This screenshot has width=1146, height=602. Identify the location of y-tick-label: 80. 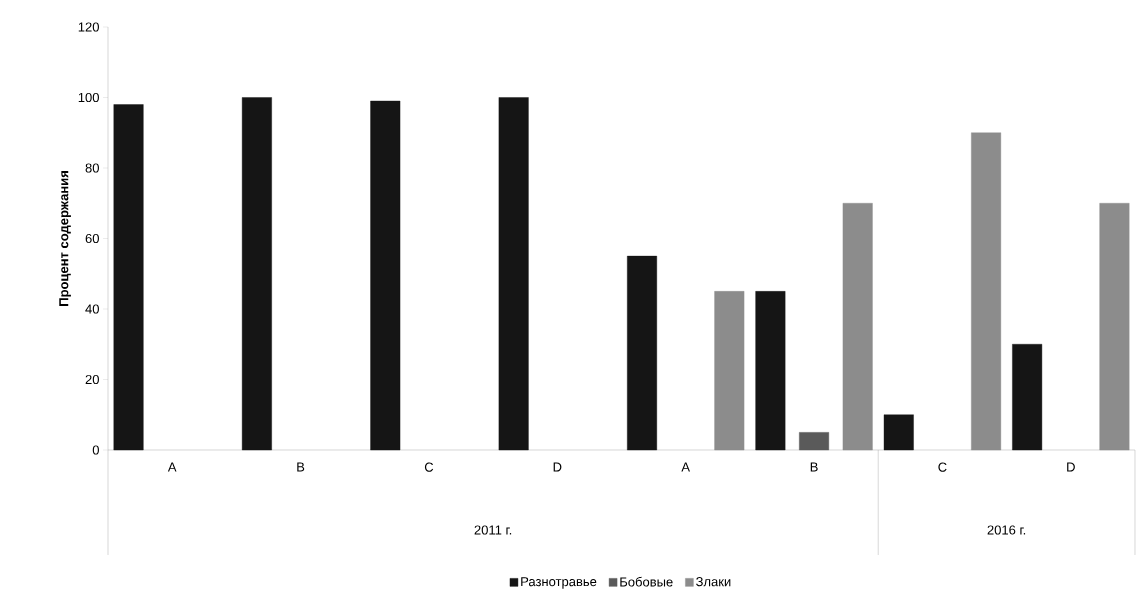
(92, 168).